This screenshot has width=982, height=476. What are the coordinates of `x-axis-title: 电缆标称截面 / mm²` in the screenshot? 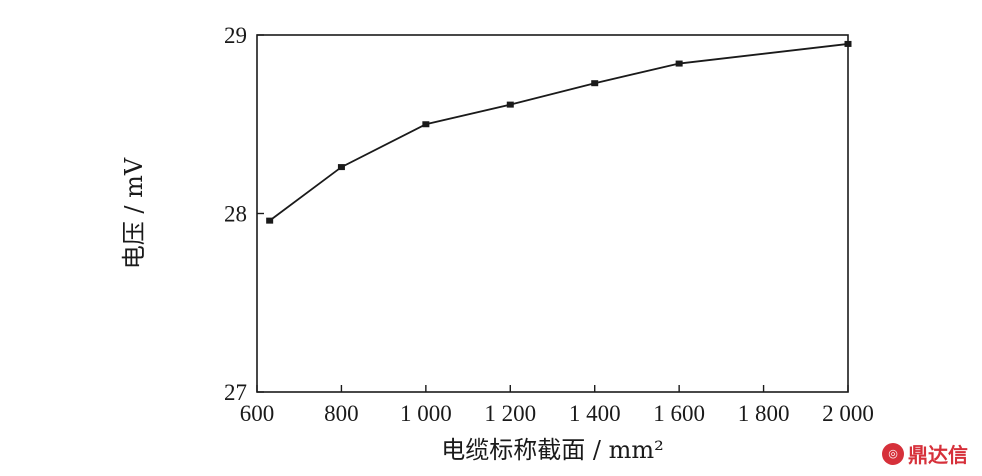 It's located at (552, 450).